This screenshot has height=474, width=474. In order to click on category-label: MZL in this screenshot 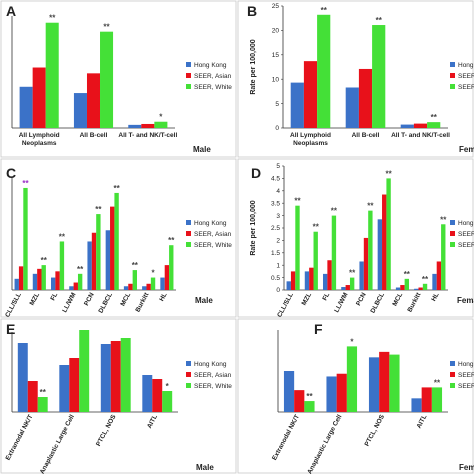, I will do `click(307, 299)`.